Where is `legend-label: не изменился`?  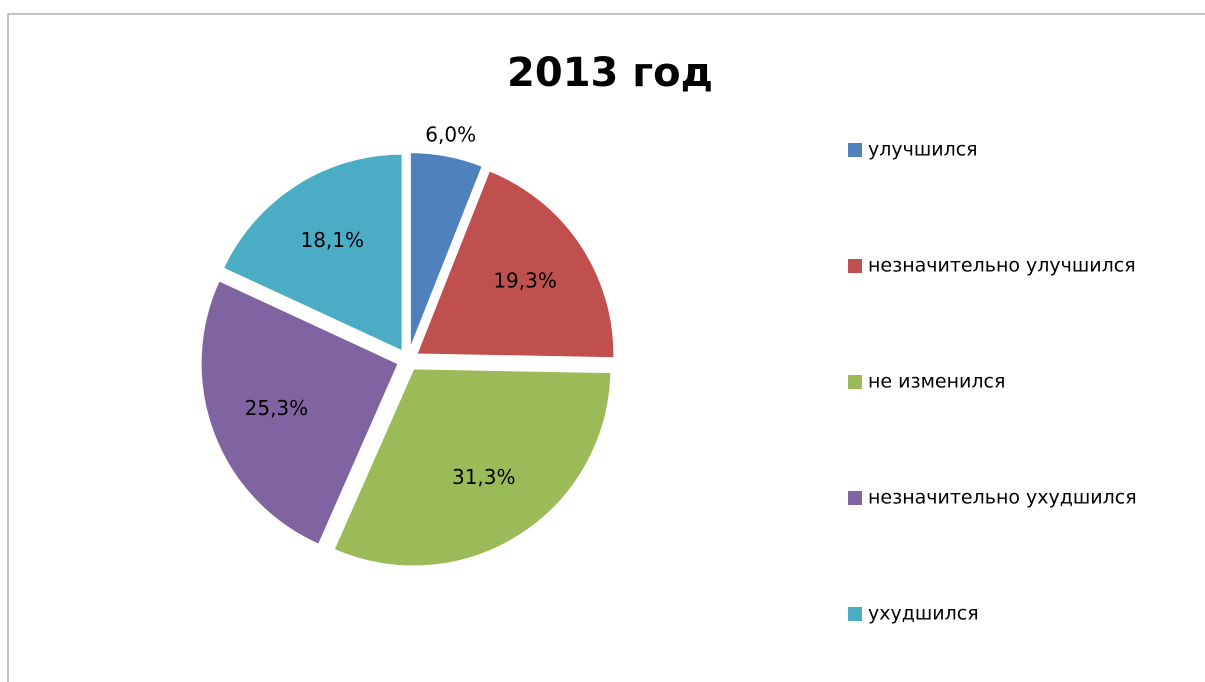
legend-label: не изменился is located at coordinates (936, 382).